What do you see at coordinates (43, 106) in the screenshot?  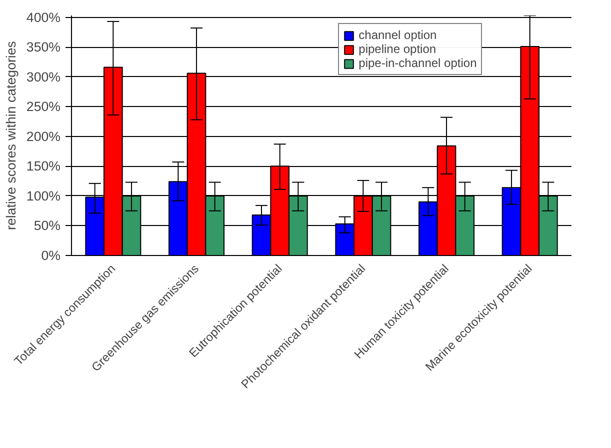 I see `y-tick-label: 250%` at bounding box center [43, 106].